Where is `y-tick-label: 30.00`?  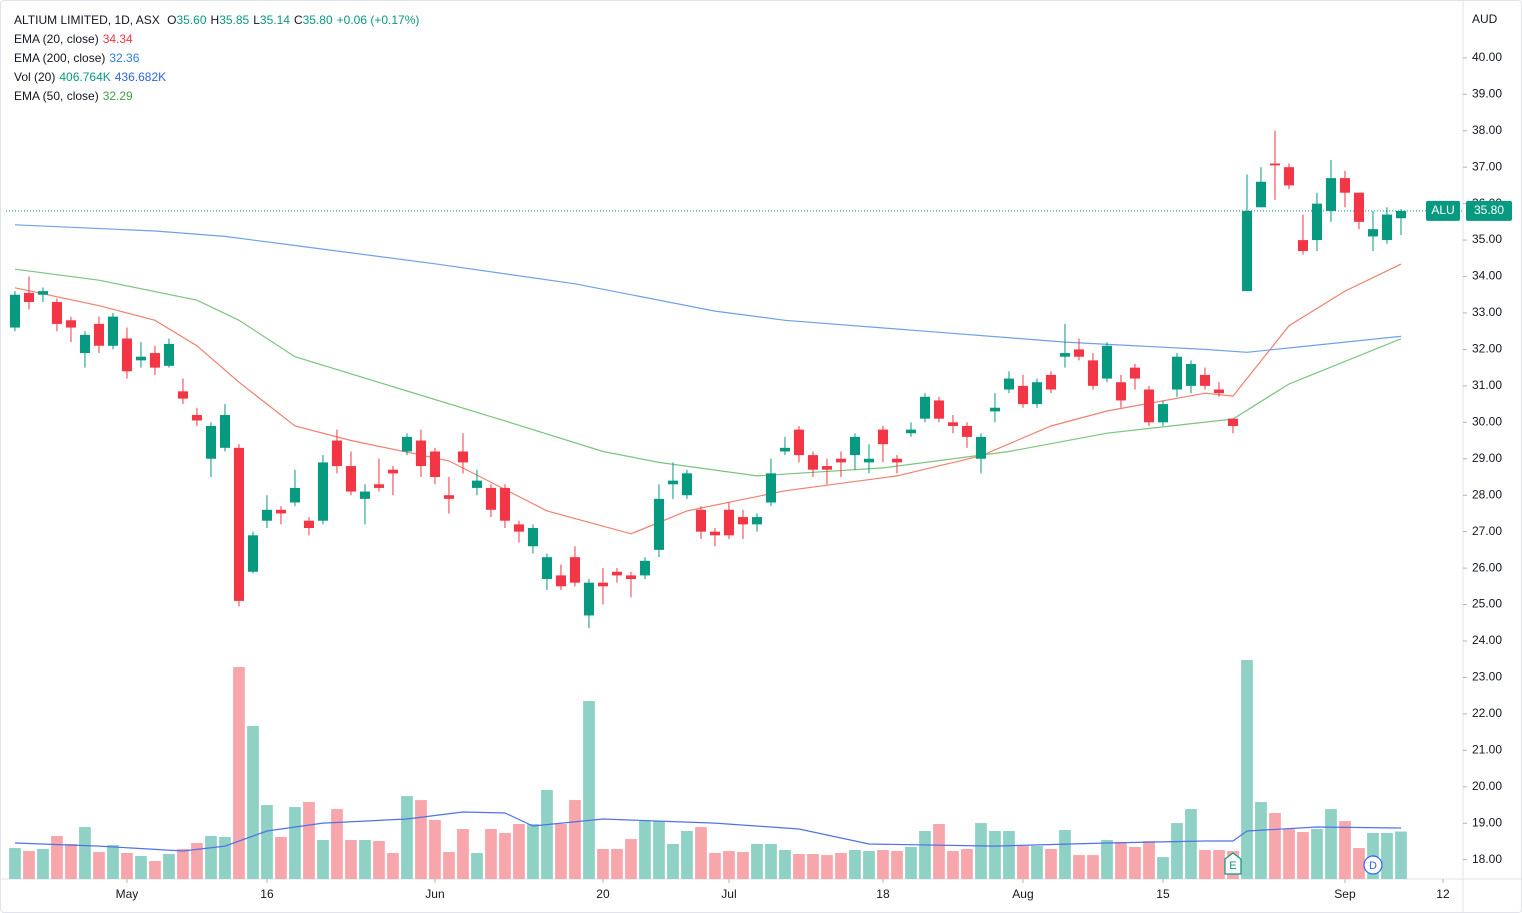
y-tick-label: 30.00 is located at coordinates (1487, 421).